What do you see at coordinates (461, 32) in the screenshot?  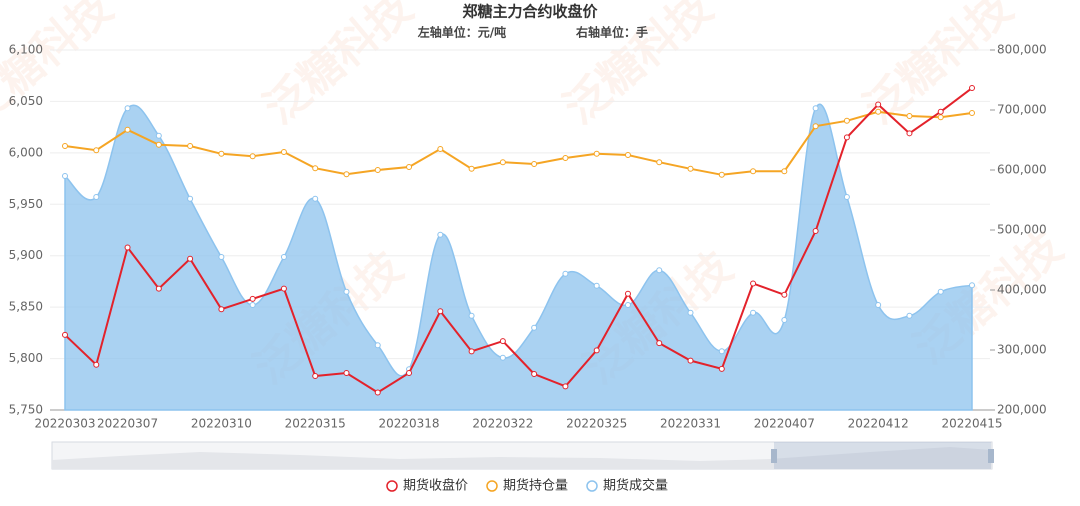 I see `left-axis-unit: 左轴单位：元/吨` at bounding box center [461, 32].